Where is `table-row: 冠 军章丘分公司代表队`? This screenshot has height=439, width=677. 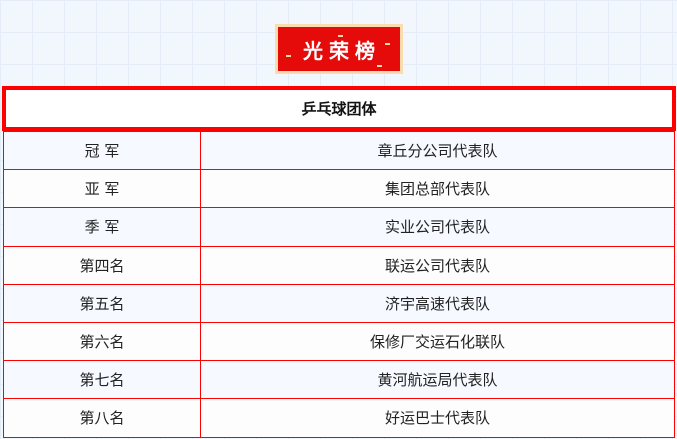
table-row: 冠 军章丘分公司代表队 is located at coordinates (339, 150).